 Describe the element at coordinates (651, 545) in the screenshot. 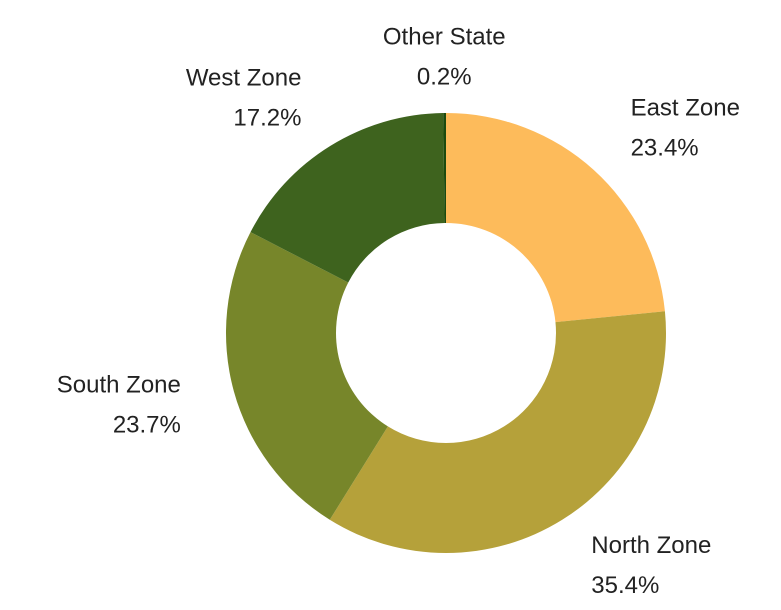

I see `slice-label: North Zone` at that location.